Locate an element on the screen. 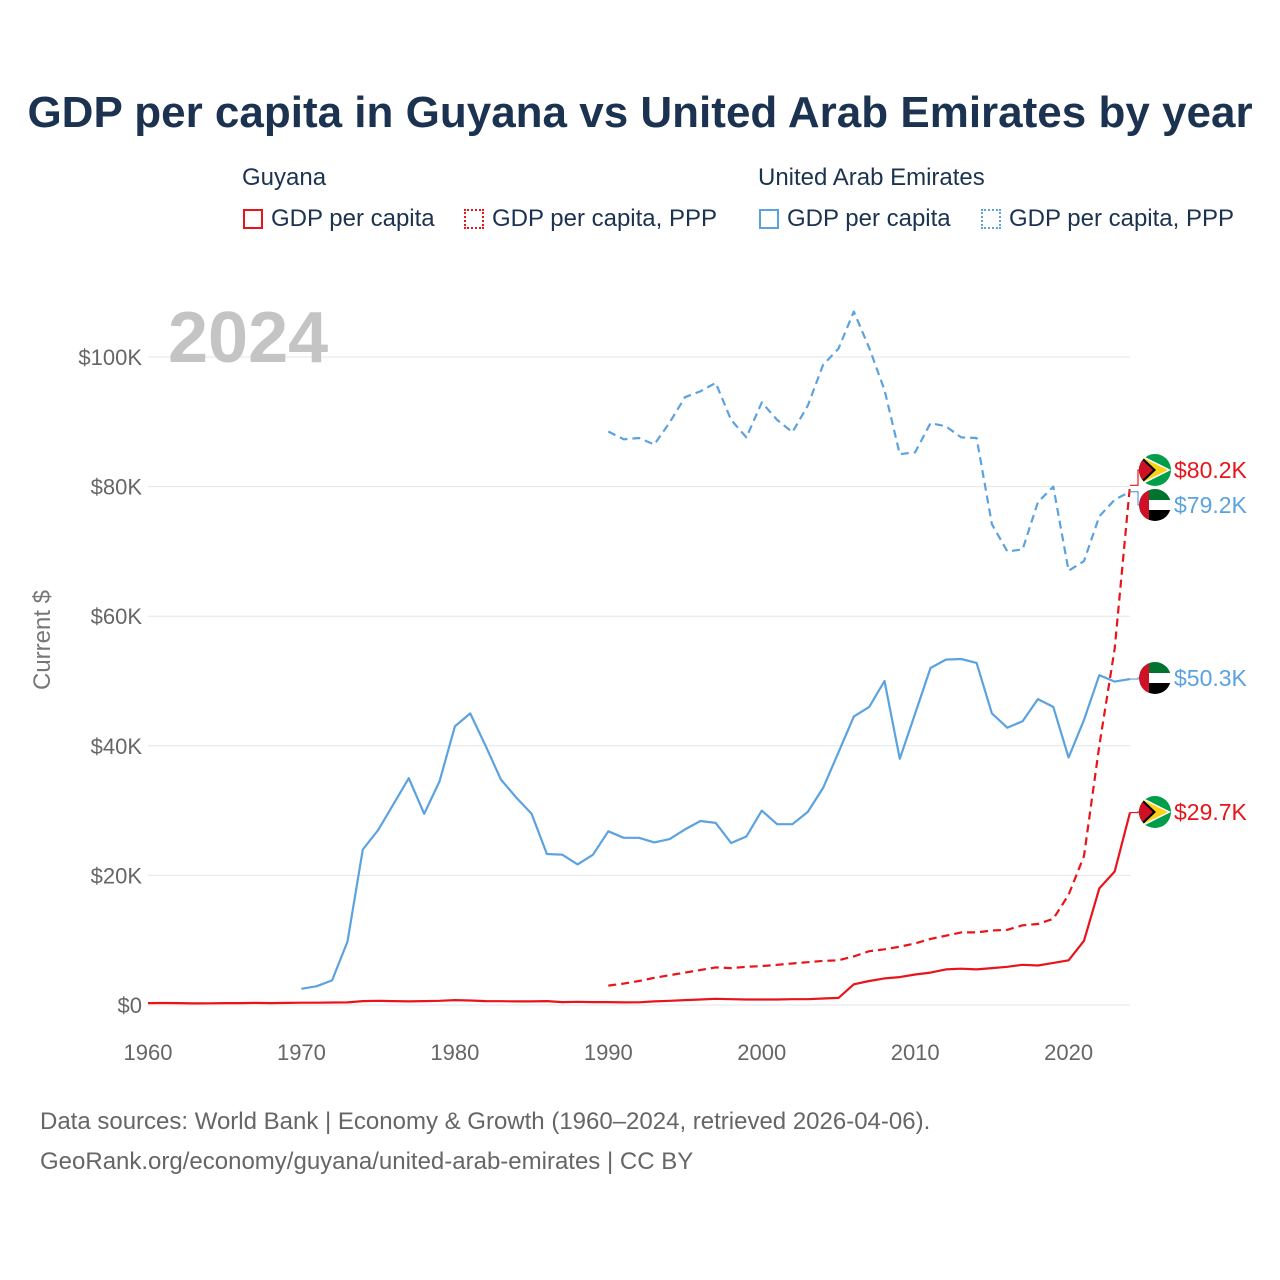 This screenshot has width=1280, height=1280. legend-item-guyana-ppp: GDP per capita, PPP is located at coordinates (590, 219).